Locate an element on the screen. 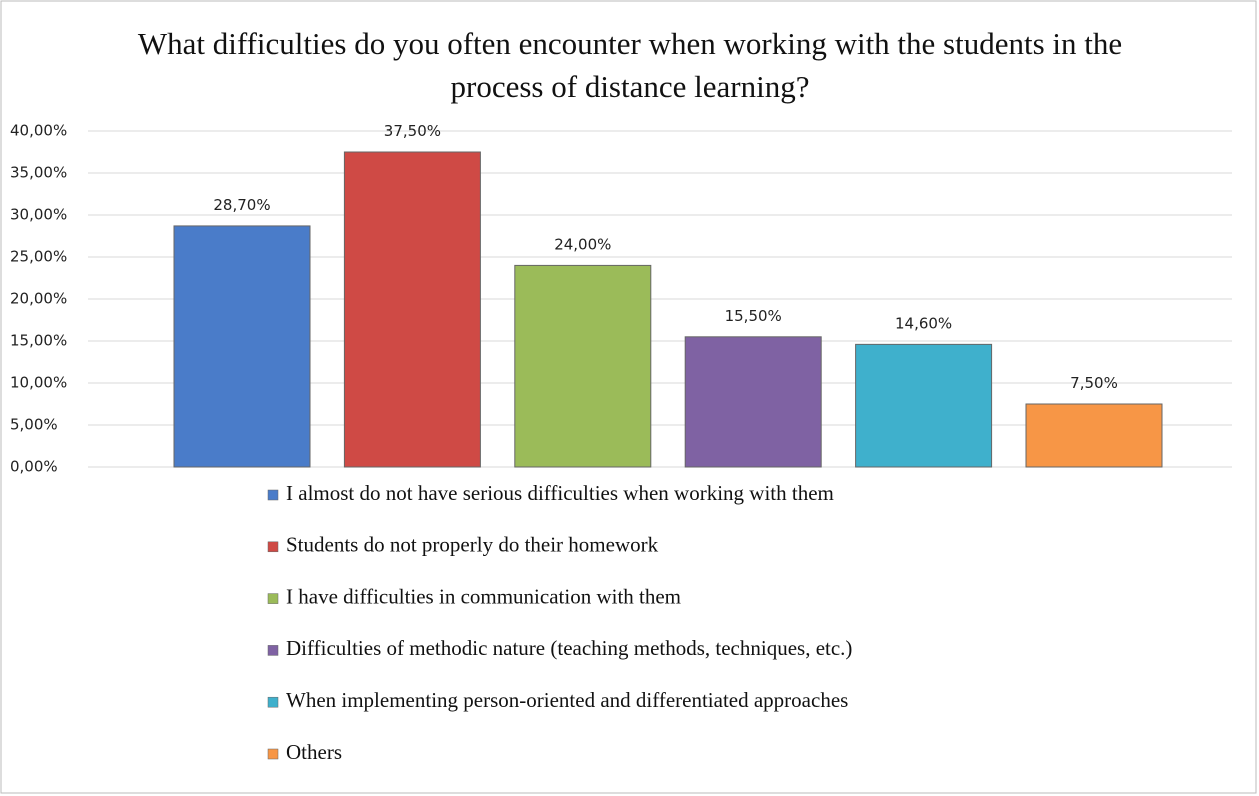 Image resolution: width=1259 pixels, height=796 pixels. y-tick-label: 5,00% is located at coordinates (34, 425).